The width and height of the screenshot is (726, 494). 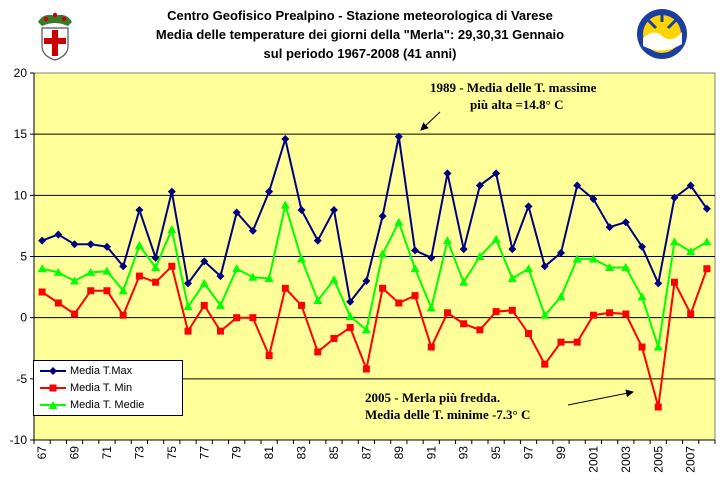 I want to click on x-tick-label: 69, so click(x=75, y=453).